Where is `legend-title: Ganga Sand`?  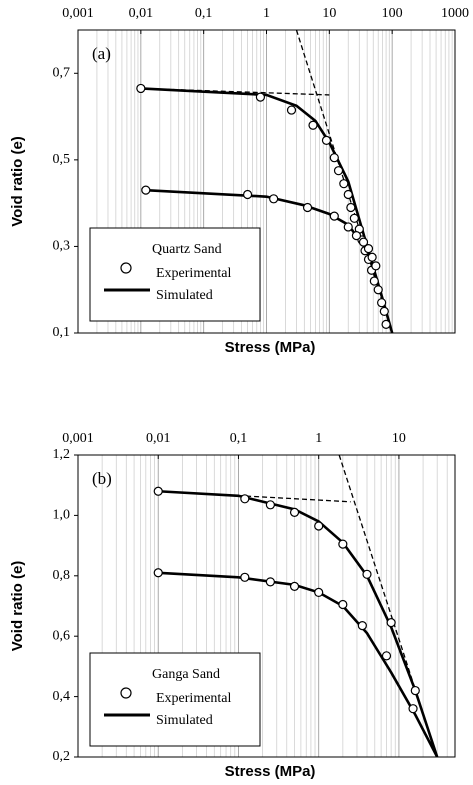 legend-title: Ganga Sand is located at coordinates (186, 674).